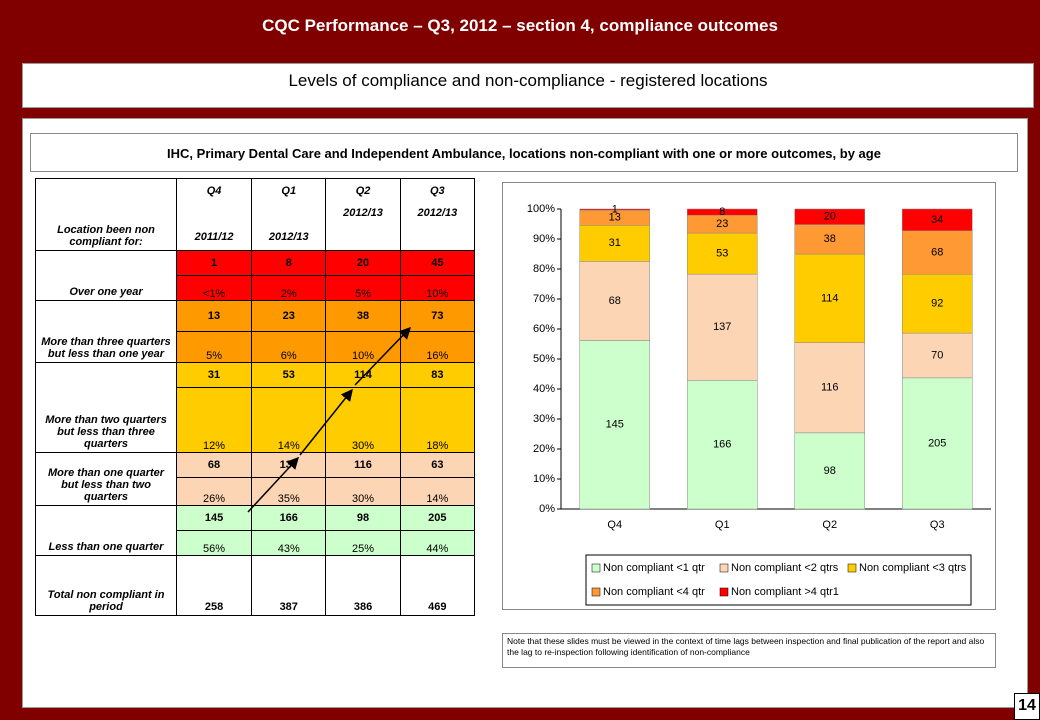  What do you see at coordinates (289, 316) in the screenshot?
I see `count-cell: 23` at bounding box center [289, 316].